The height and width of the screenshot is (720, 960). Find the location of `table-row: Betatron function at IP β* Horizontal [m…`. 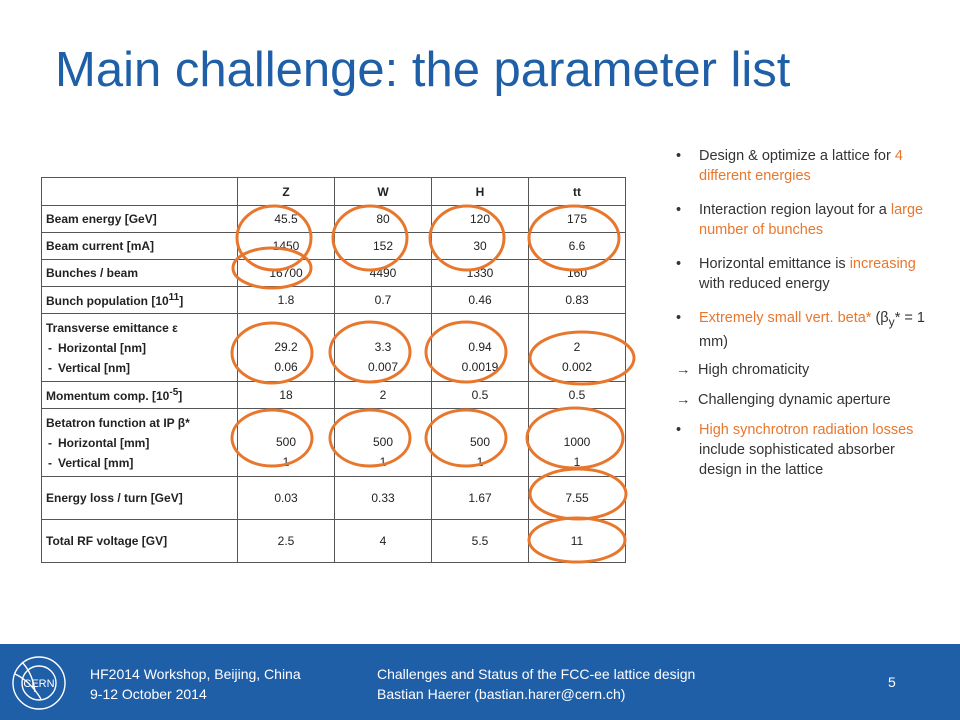

table-row: Betatron function at IP β* Horizontal [m… is located at coordinates (333, 442).